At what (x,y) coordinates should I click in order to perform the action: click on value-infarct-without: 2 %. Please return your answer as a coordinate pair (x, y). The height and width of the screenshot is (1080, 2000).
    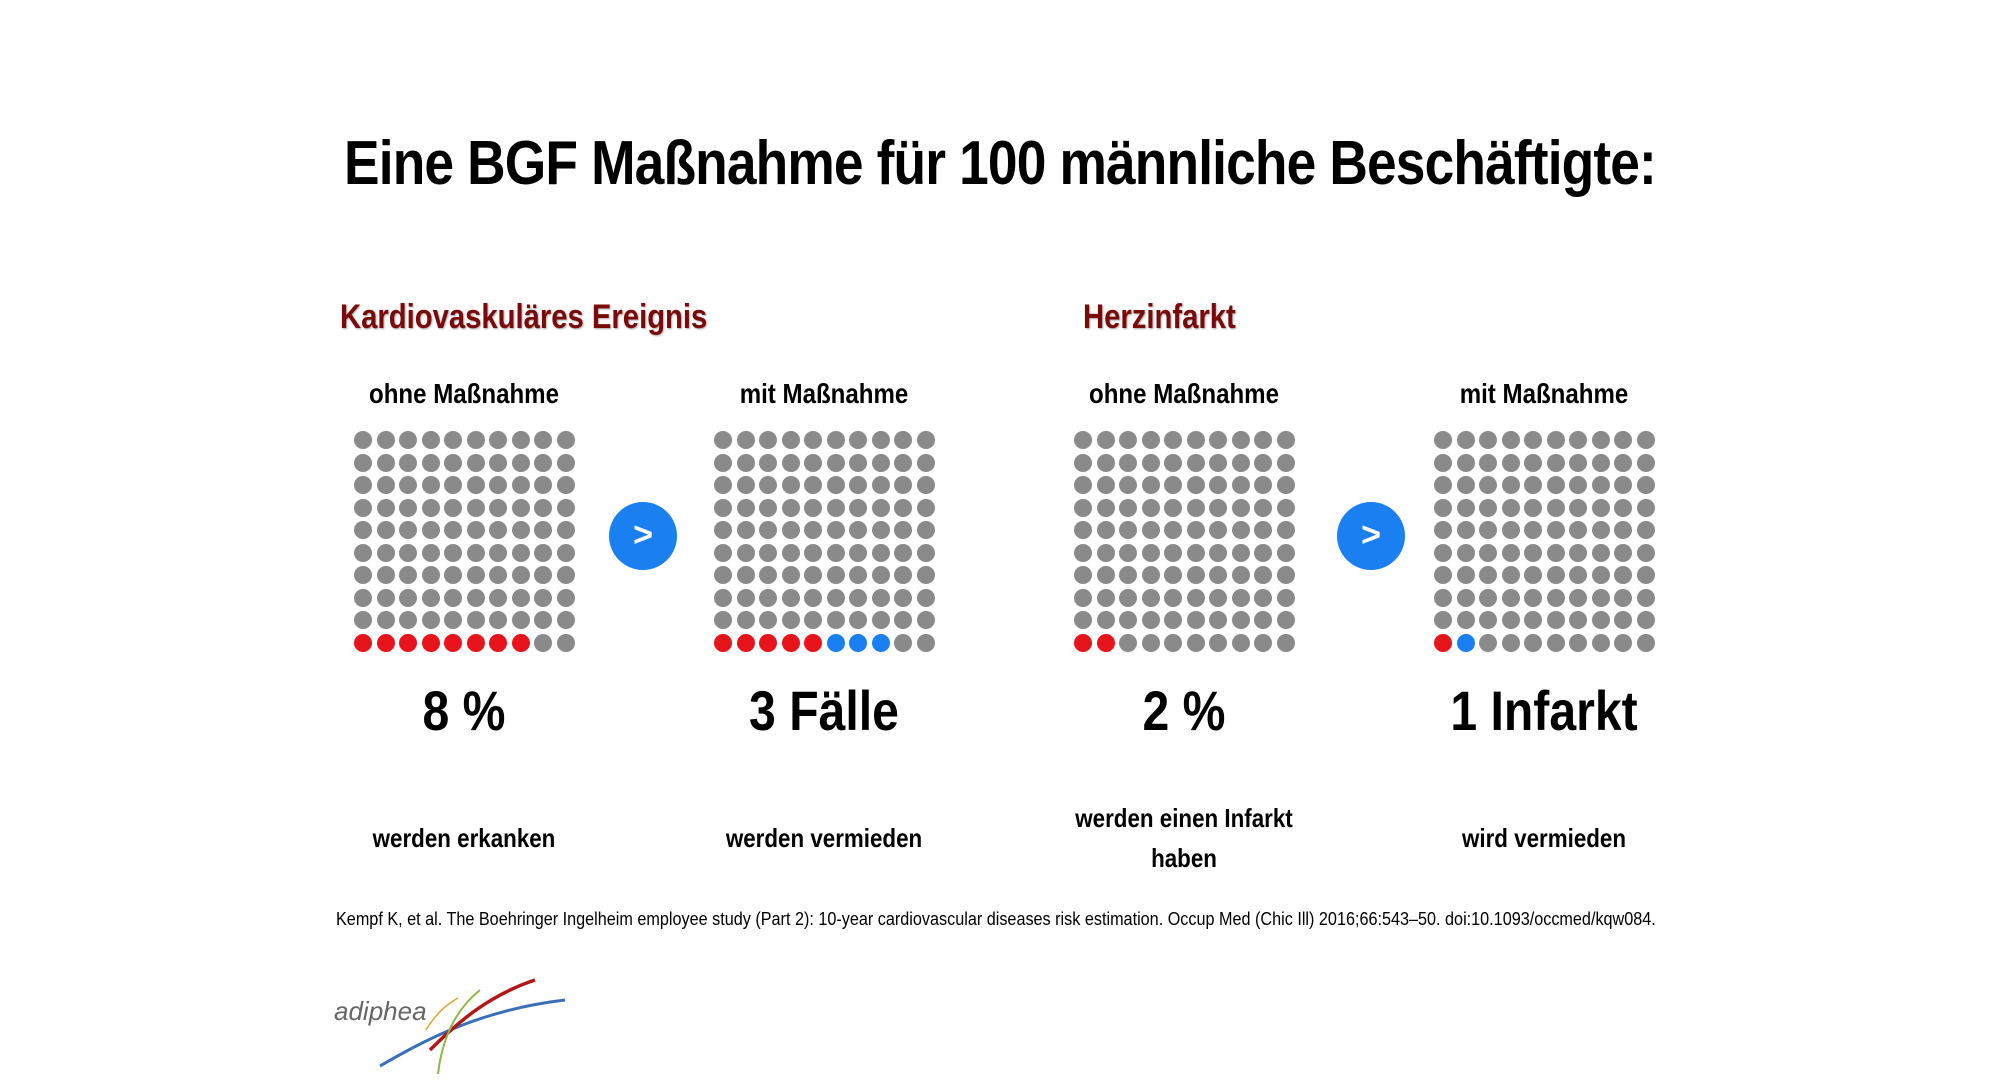
    Looking at the image, I should click on (1184, 710).